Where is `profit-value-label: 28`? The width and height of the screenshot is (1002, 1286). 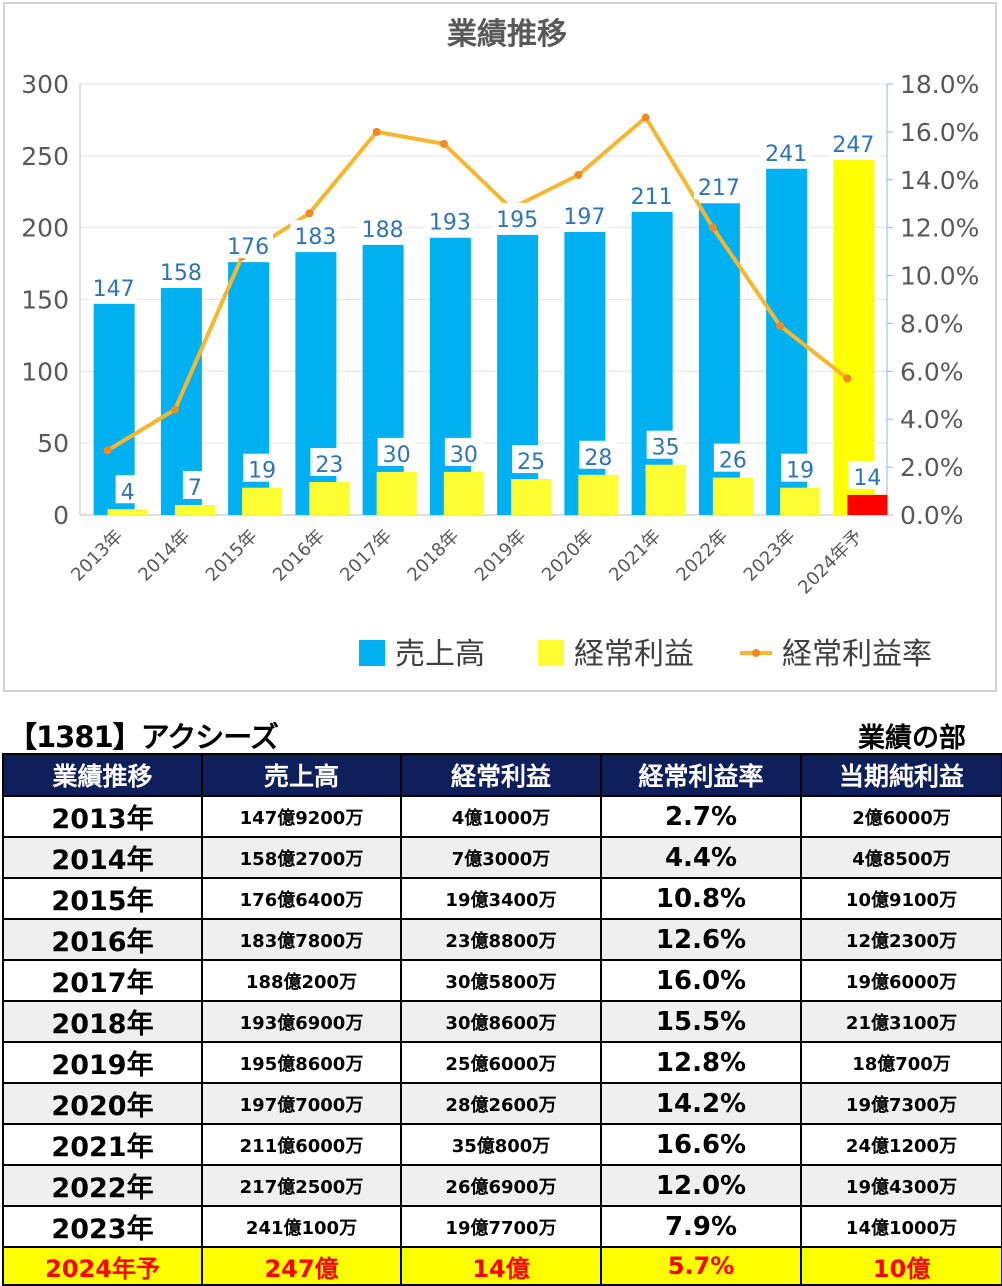 profit-value-label: 28 is located at coordinates (598, 458).